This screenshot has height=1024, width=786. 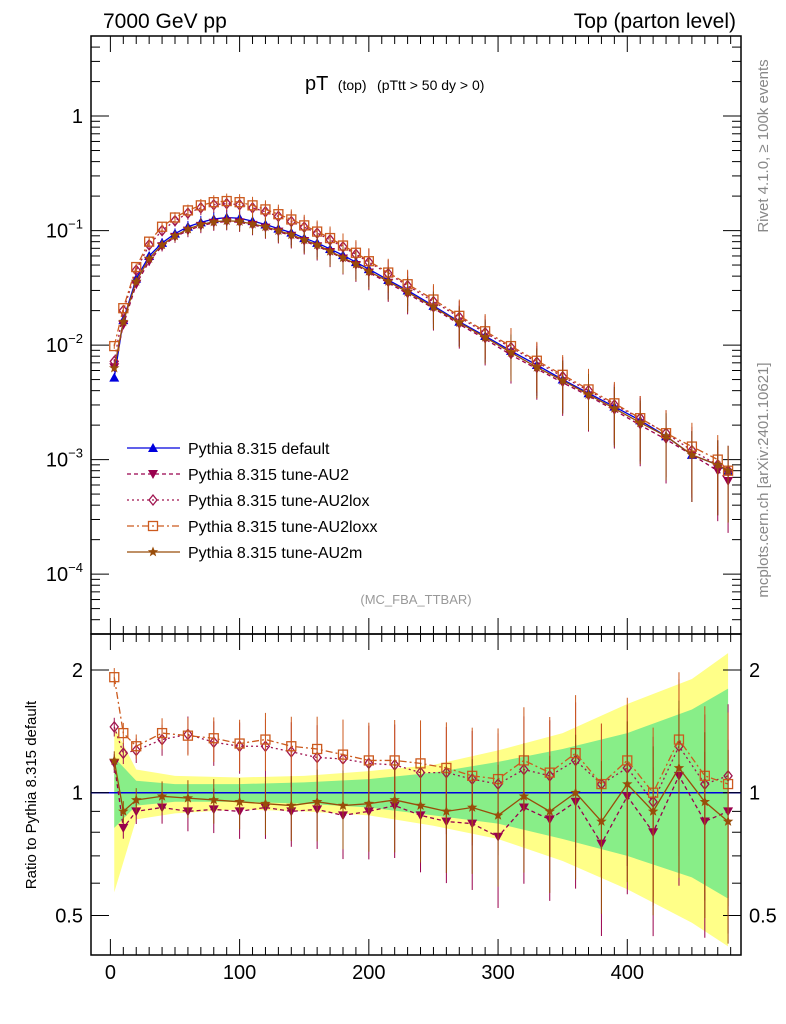 I want to click on plot-title-main: pT, so click(x=316, y=84).